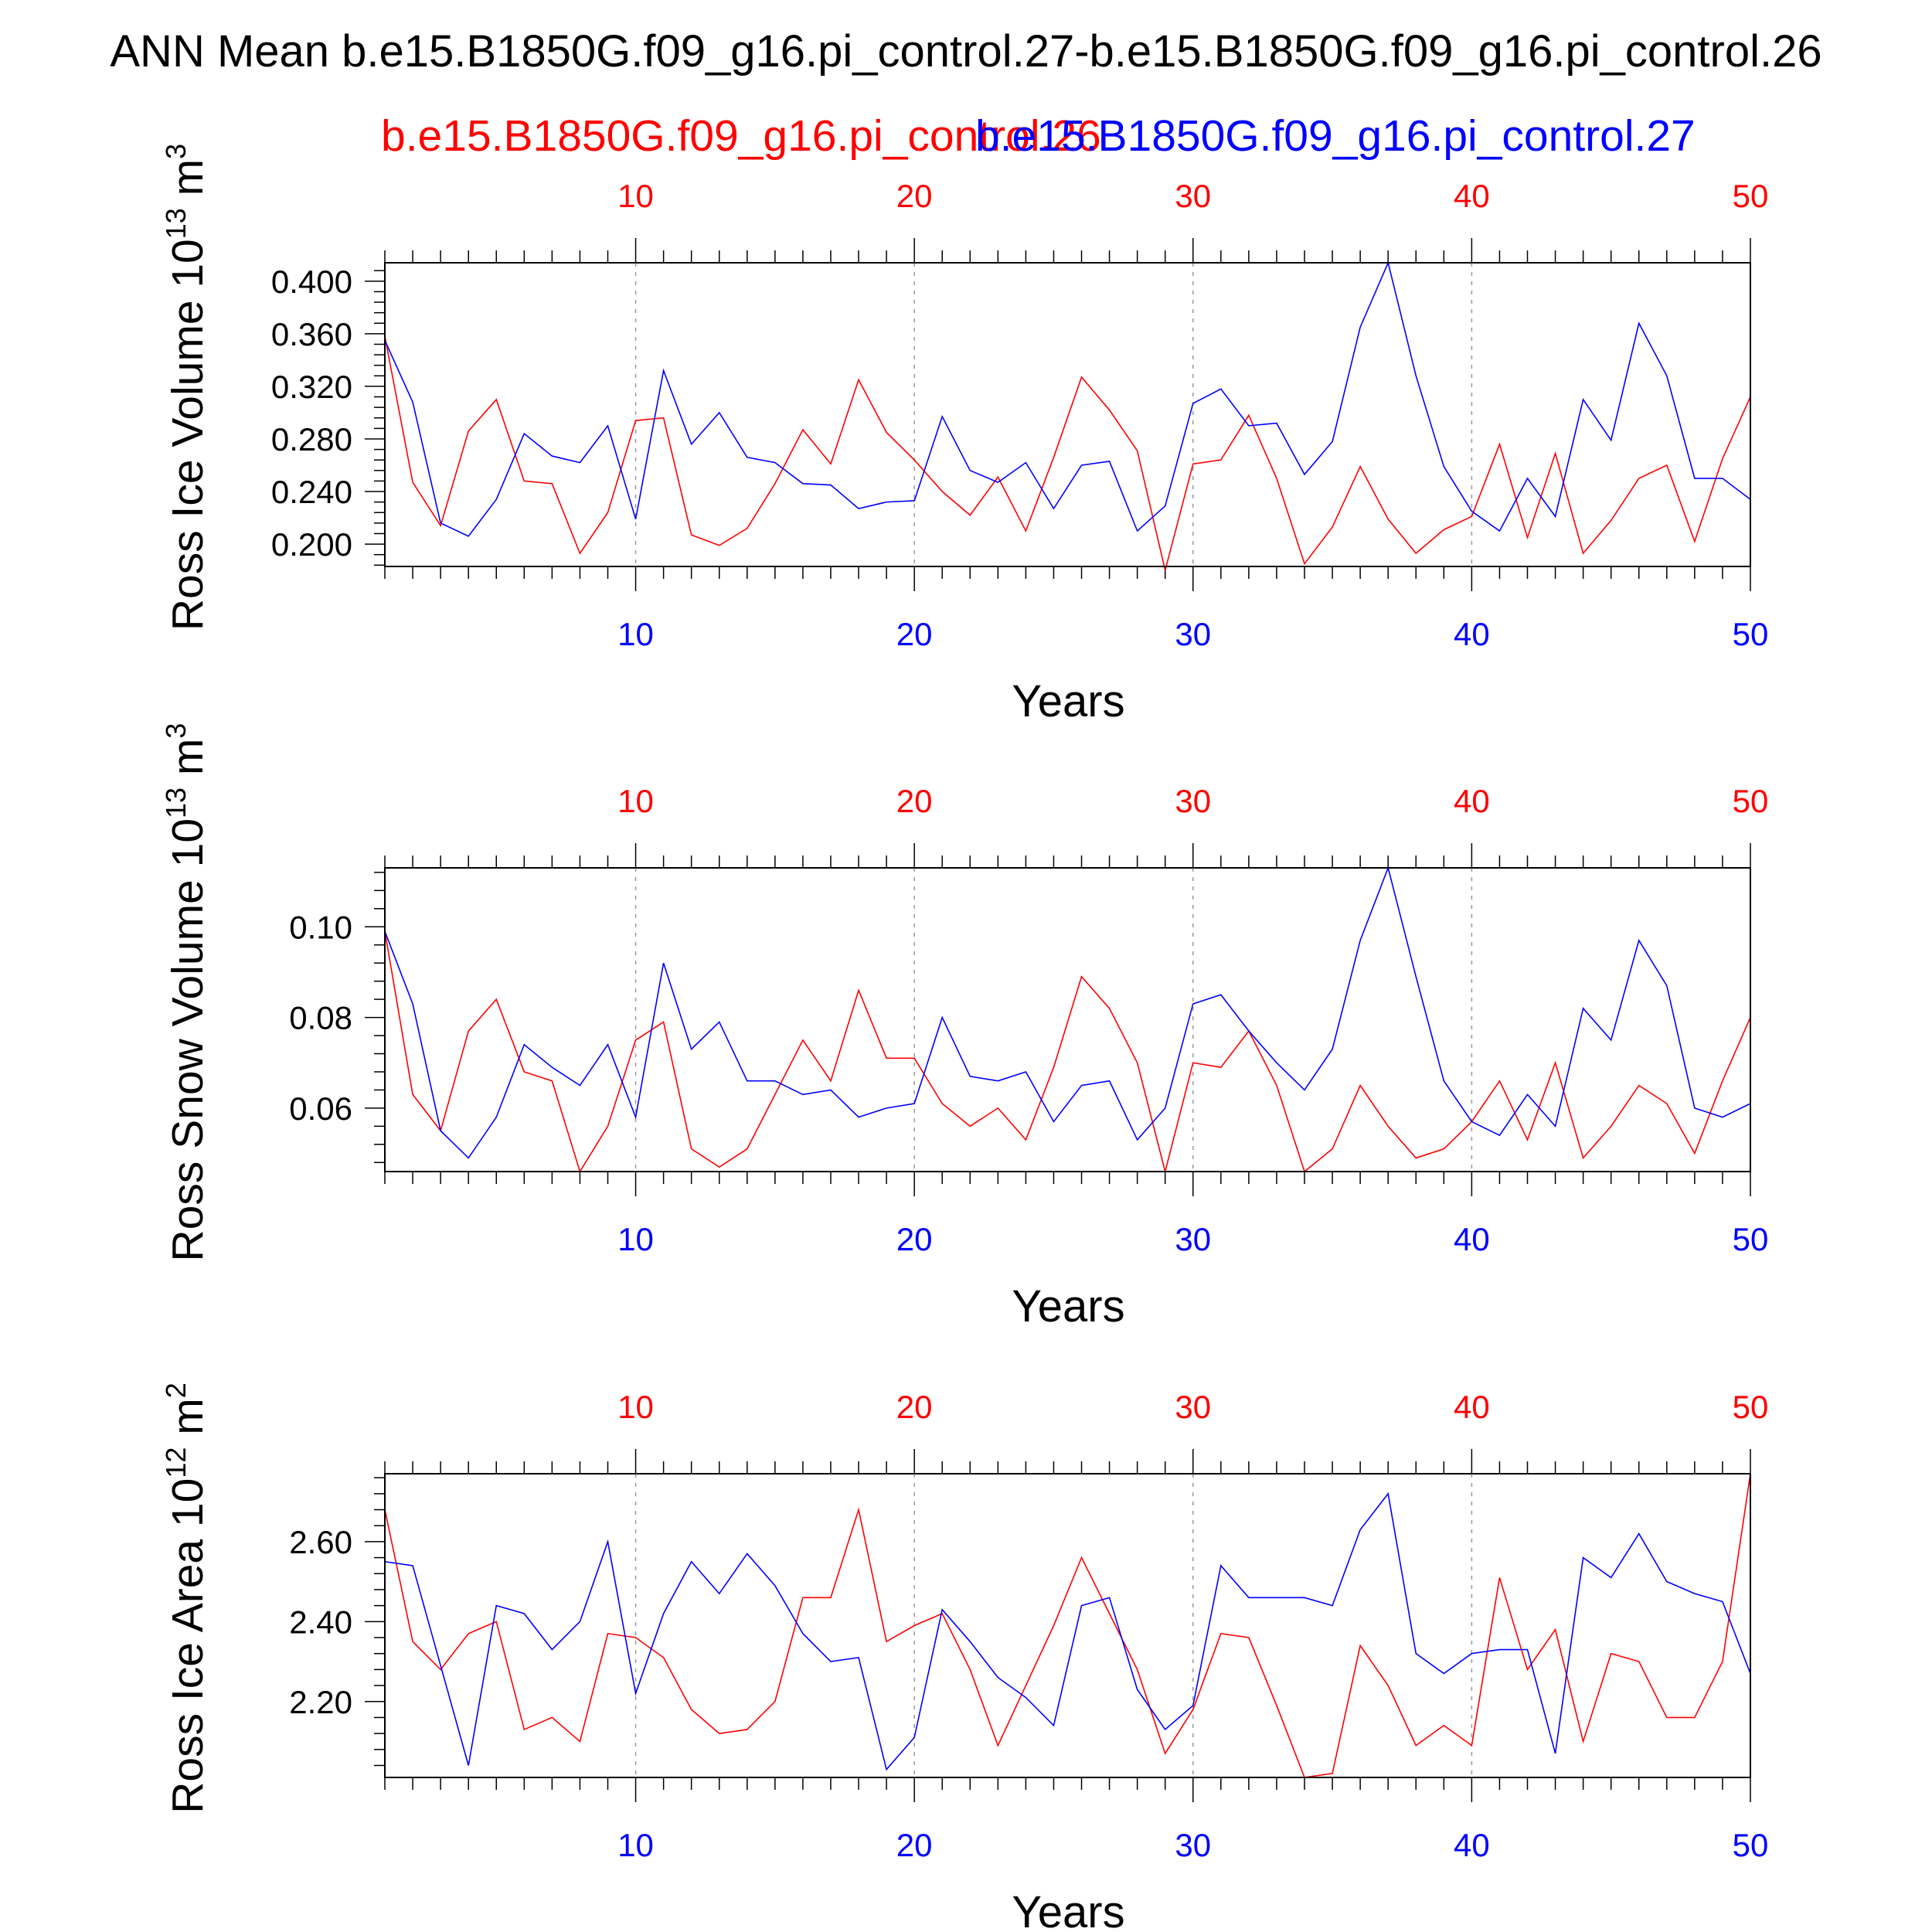 The image size is (1932, 1932). I want to click on y-tick-label: 2.40, so click(321, 1622).